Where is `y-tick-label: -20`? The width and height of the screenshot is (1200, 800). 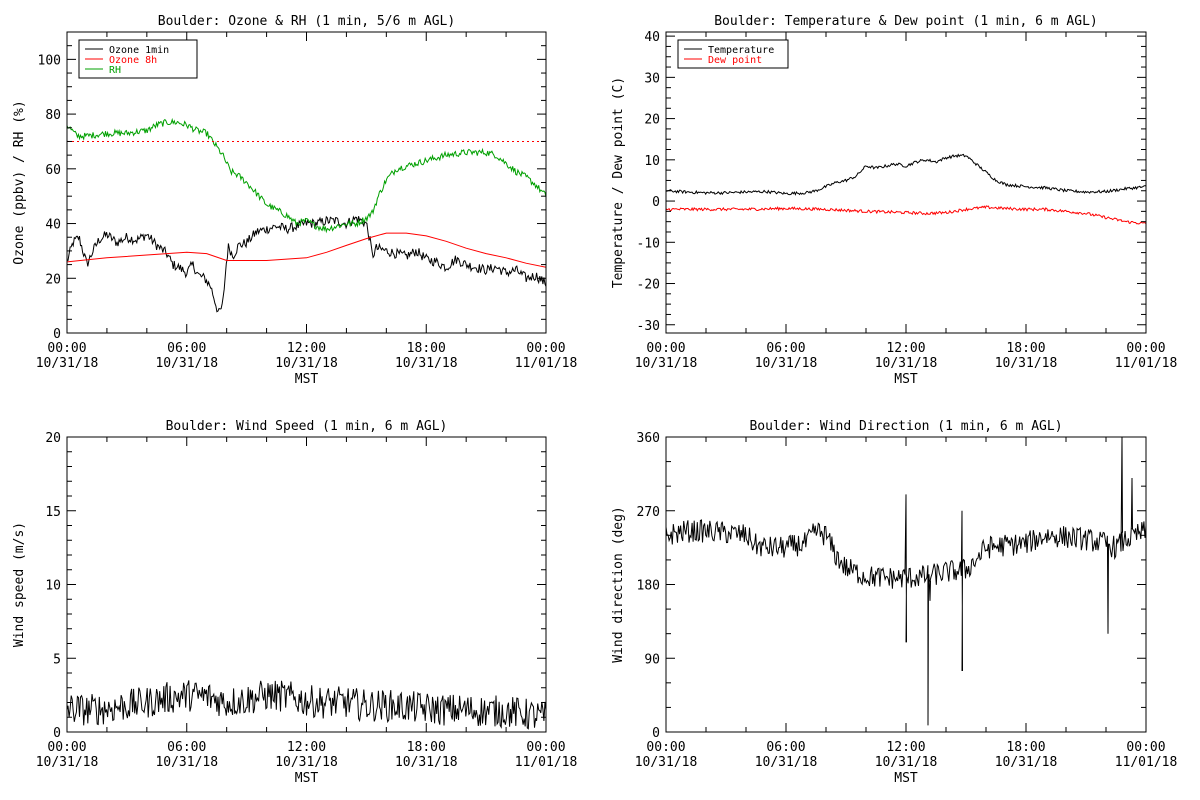
y-tick-label: -20 is located at coordinates (648, 285).